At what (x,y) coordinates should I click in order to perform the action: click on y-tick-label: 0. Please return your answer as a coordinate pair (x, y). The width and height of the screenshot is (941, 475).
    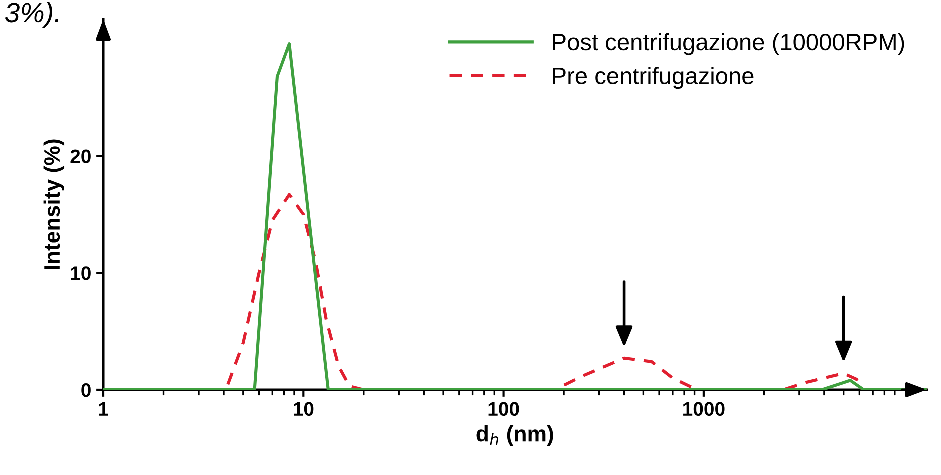
    Looking at the image, I should click on (86, 390).